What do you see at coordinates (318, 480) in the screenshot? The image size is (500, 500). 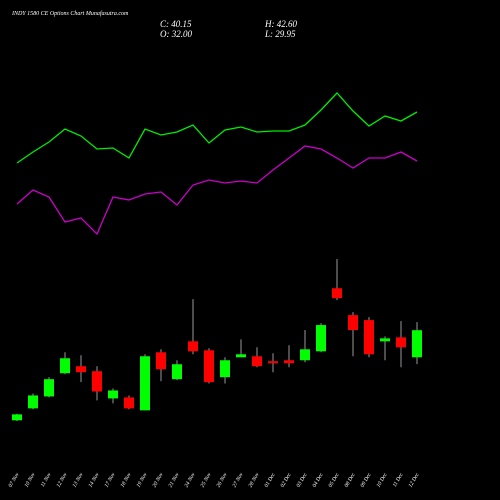 I see `x-tick-label: 04 Dec` at bounding box center [318, 480].